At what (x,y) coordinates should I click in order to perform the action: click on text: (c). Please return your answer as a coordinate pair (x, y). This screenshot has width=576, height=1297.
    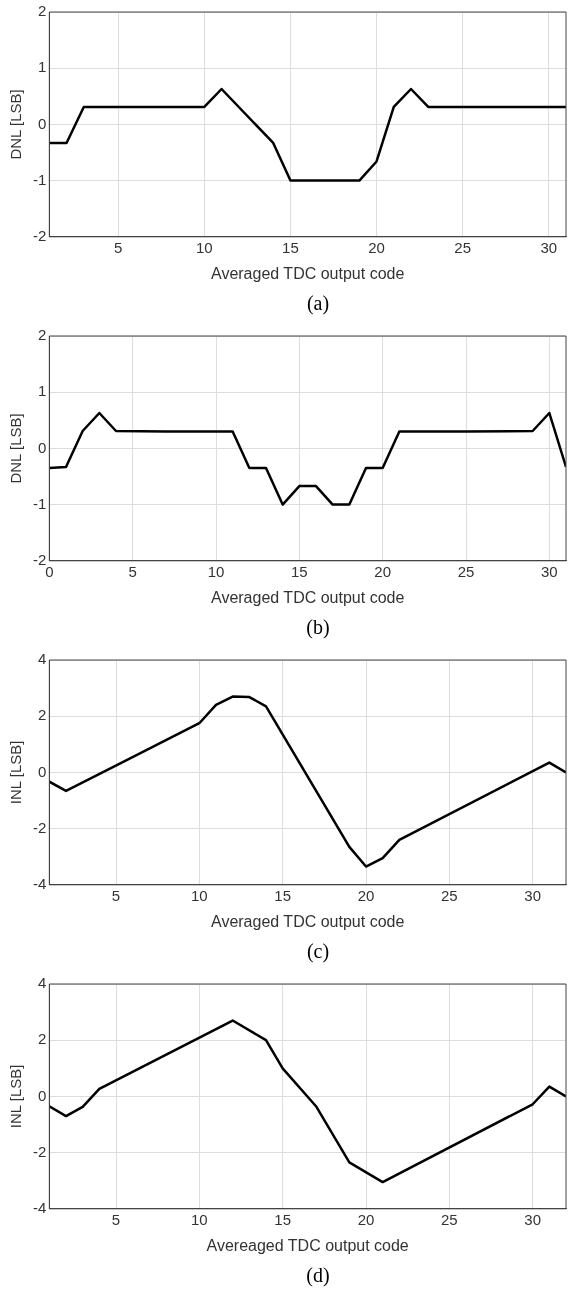
    Looking at the image, I should click on (318, 952).